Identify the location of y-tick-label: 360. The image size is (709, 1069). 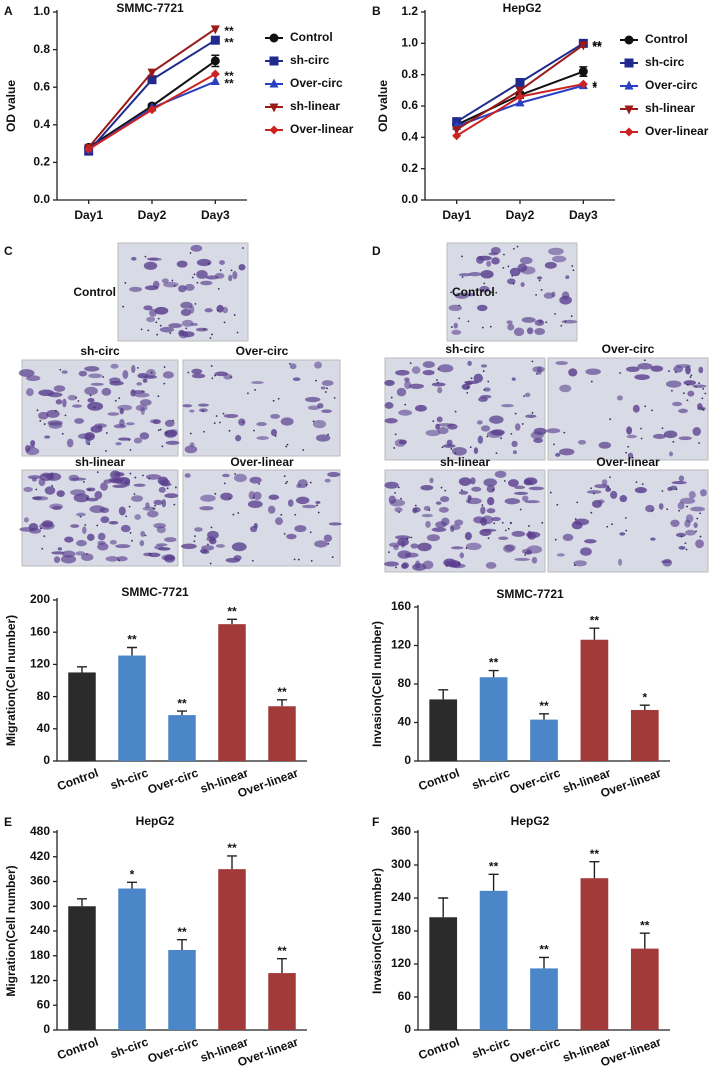
(401, 831).